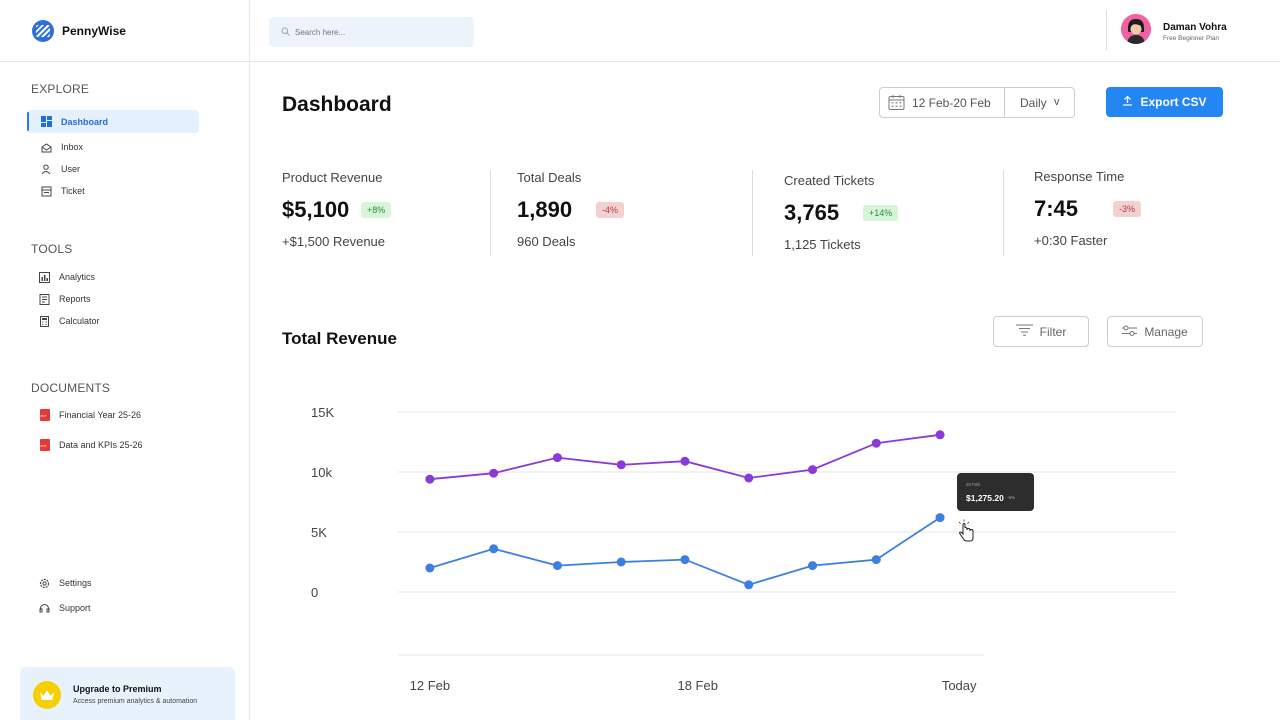 This screenshot has width=1280, height=720. I want to click on user-icon, so click(46, 169).